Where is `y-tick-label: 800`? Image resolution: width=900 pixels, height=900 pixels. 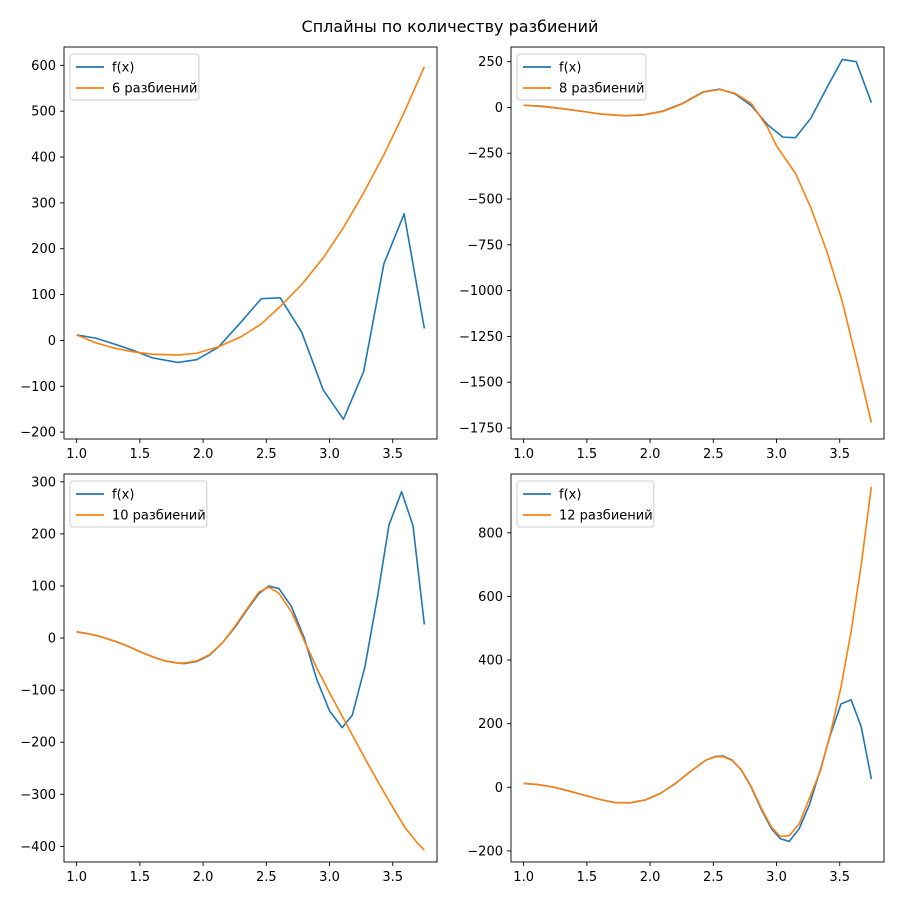 y-tick-label: 800 is located at coordinates (490, 533).